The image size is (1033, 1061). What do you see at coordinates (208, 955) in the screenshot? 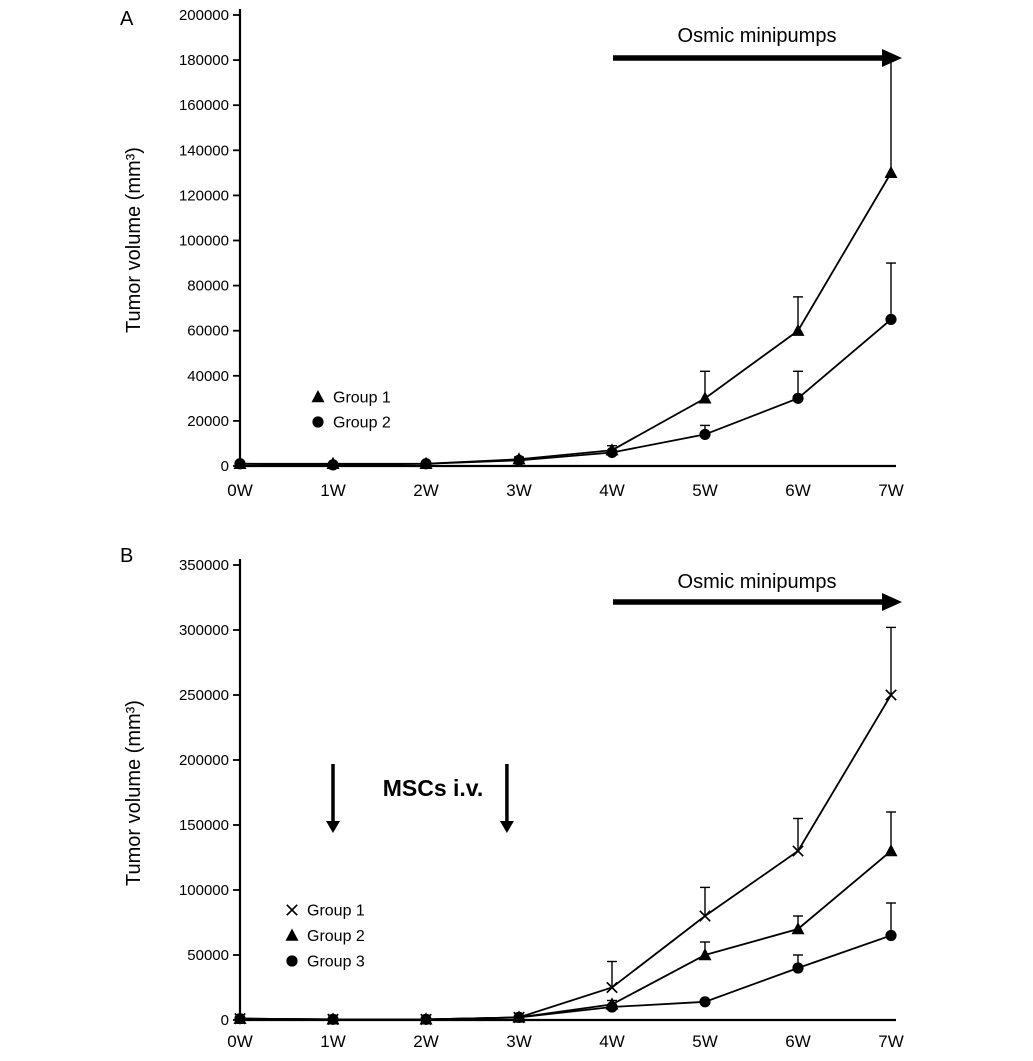
I see `y-tick-label: 50000` at bounding box center [208, 955].